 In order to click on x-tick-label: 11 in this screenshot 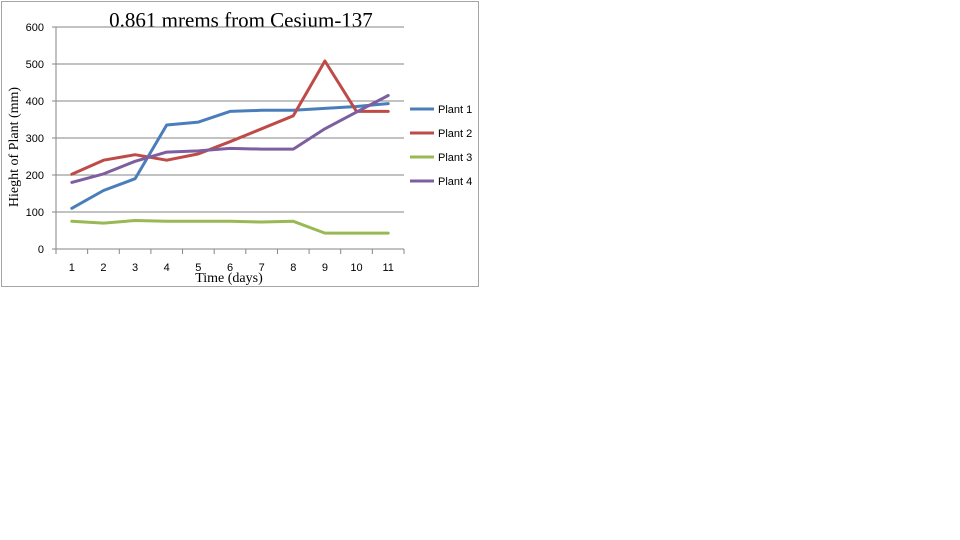, I will do `click(387, 268)`.